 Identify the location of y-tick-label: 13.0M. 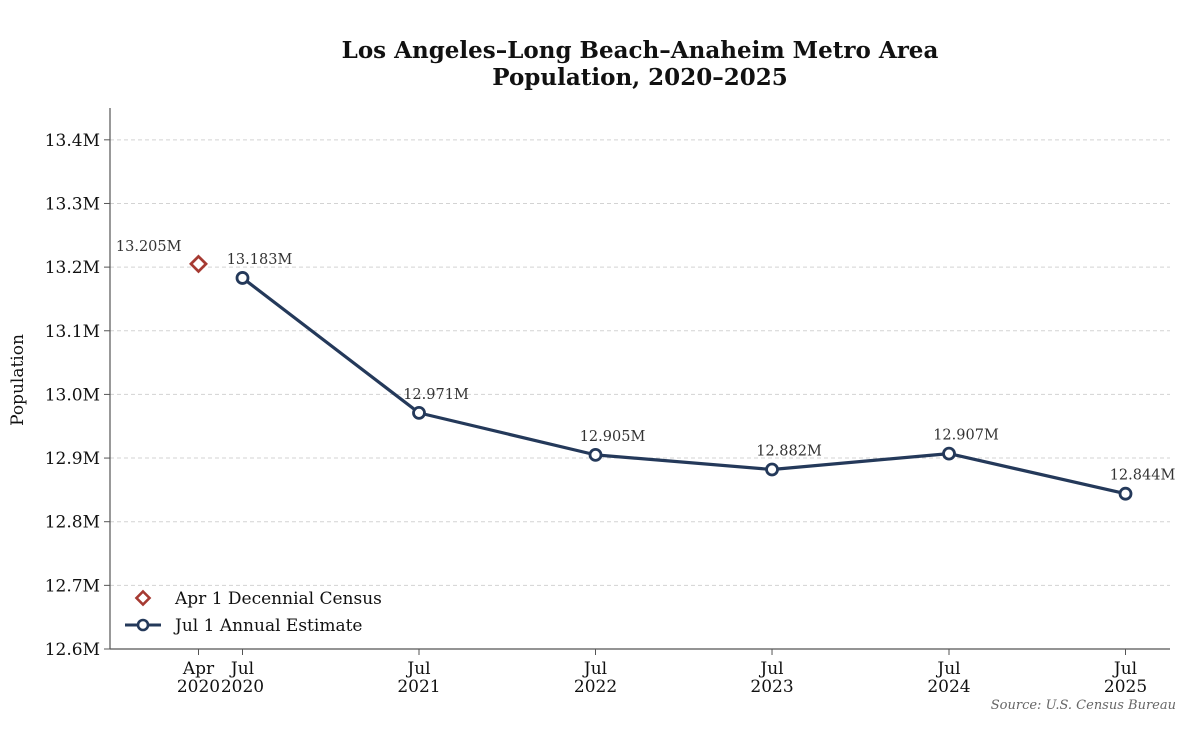
(72, 395).